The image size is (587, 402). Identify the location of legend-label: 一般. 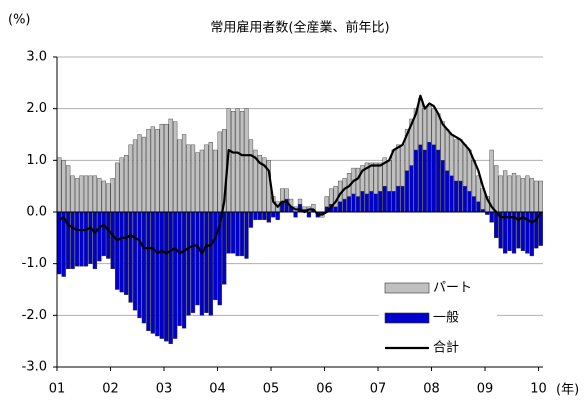
(446, 318).